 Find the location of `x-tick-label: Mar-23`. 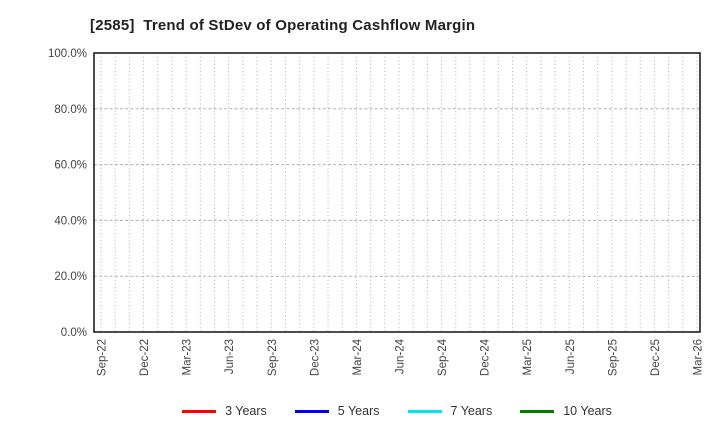

x-tick-label: Mar-23 is located at coordinates (188, 357).